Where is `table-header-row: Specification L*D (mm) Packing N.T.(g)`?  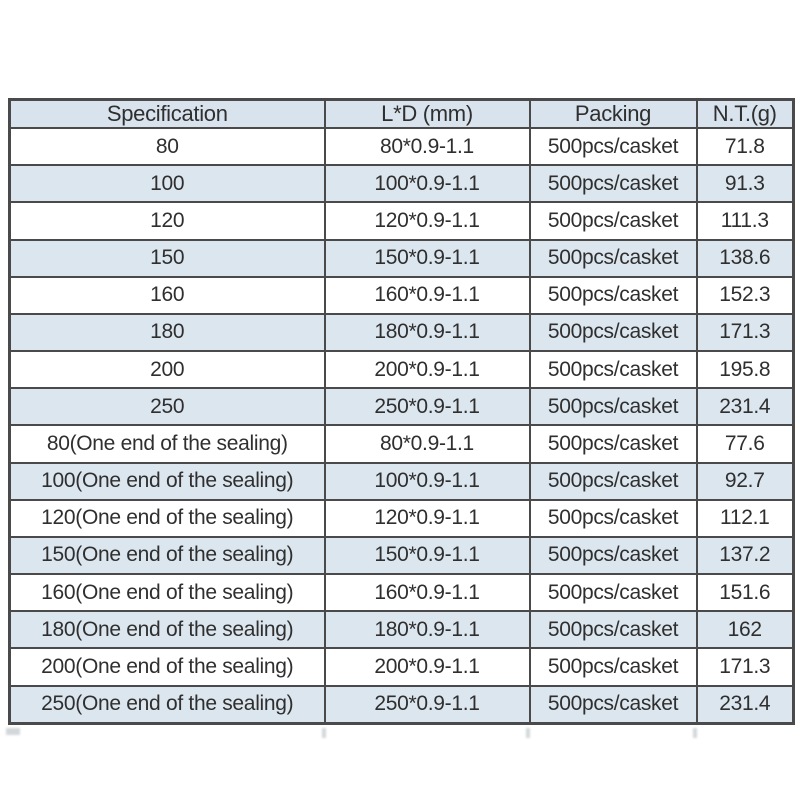
table-header-row: Specification L*D (mm) Packing N.T.(g) is located at coordinates (401, 113).